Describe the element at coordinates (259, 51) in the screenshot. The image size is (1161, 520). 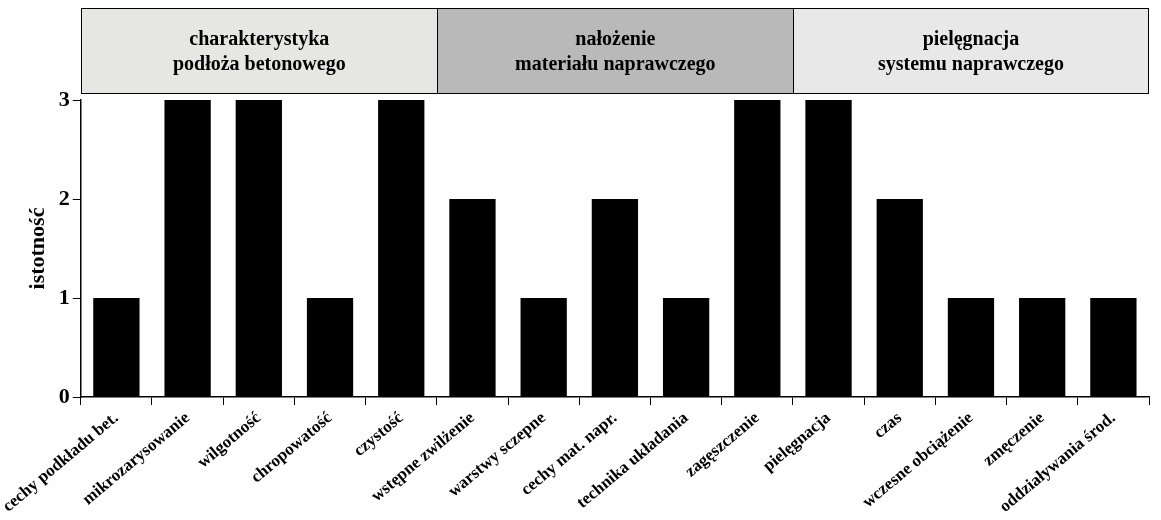
I see `text: charakterystyka podłoża betonowego` at that location.